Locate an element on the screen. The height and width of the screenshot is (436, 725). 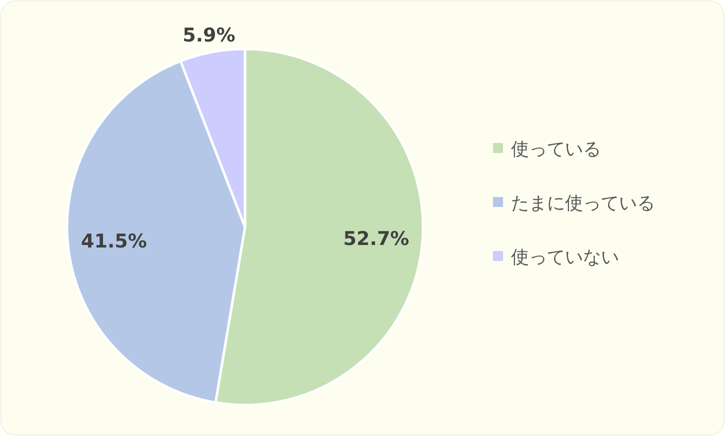
legend-label: たまに使っている is located at coordinates (583, 203).